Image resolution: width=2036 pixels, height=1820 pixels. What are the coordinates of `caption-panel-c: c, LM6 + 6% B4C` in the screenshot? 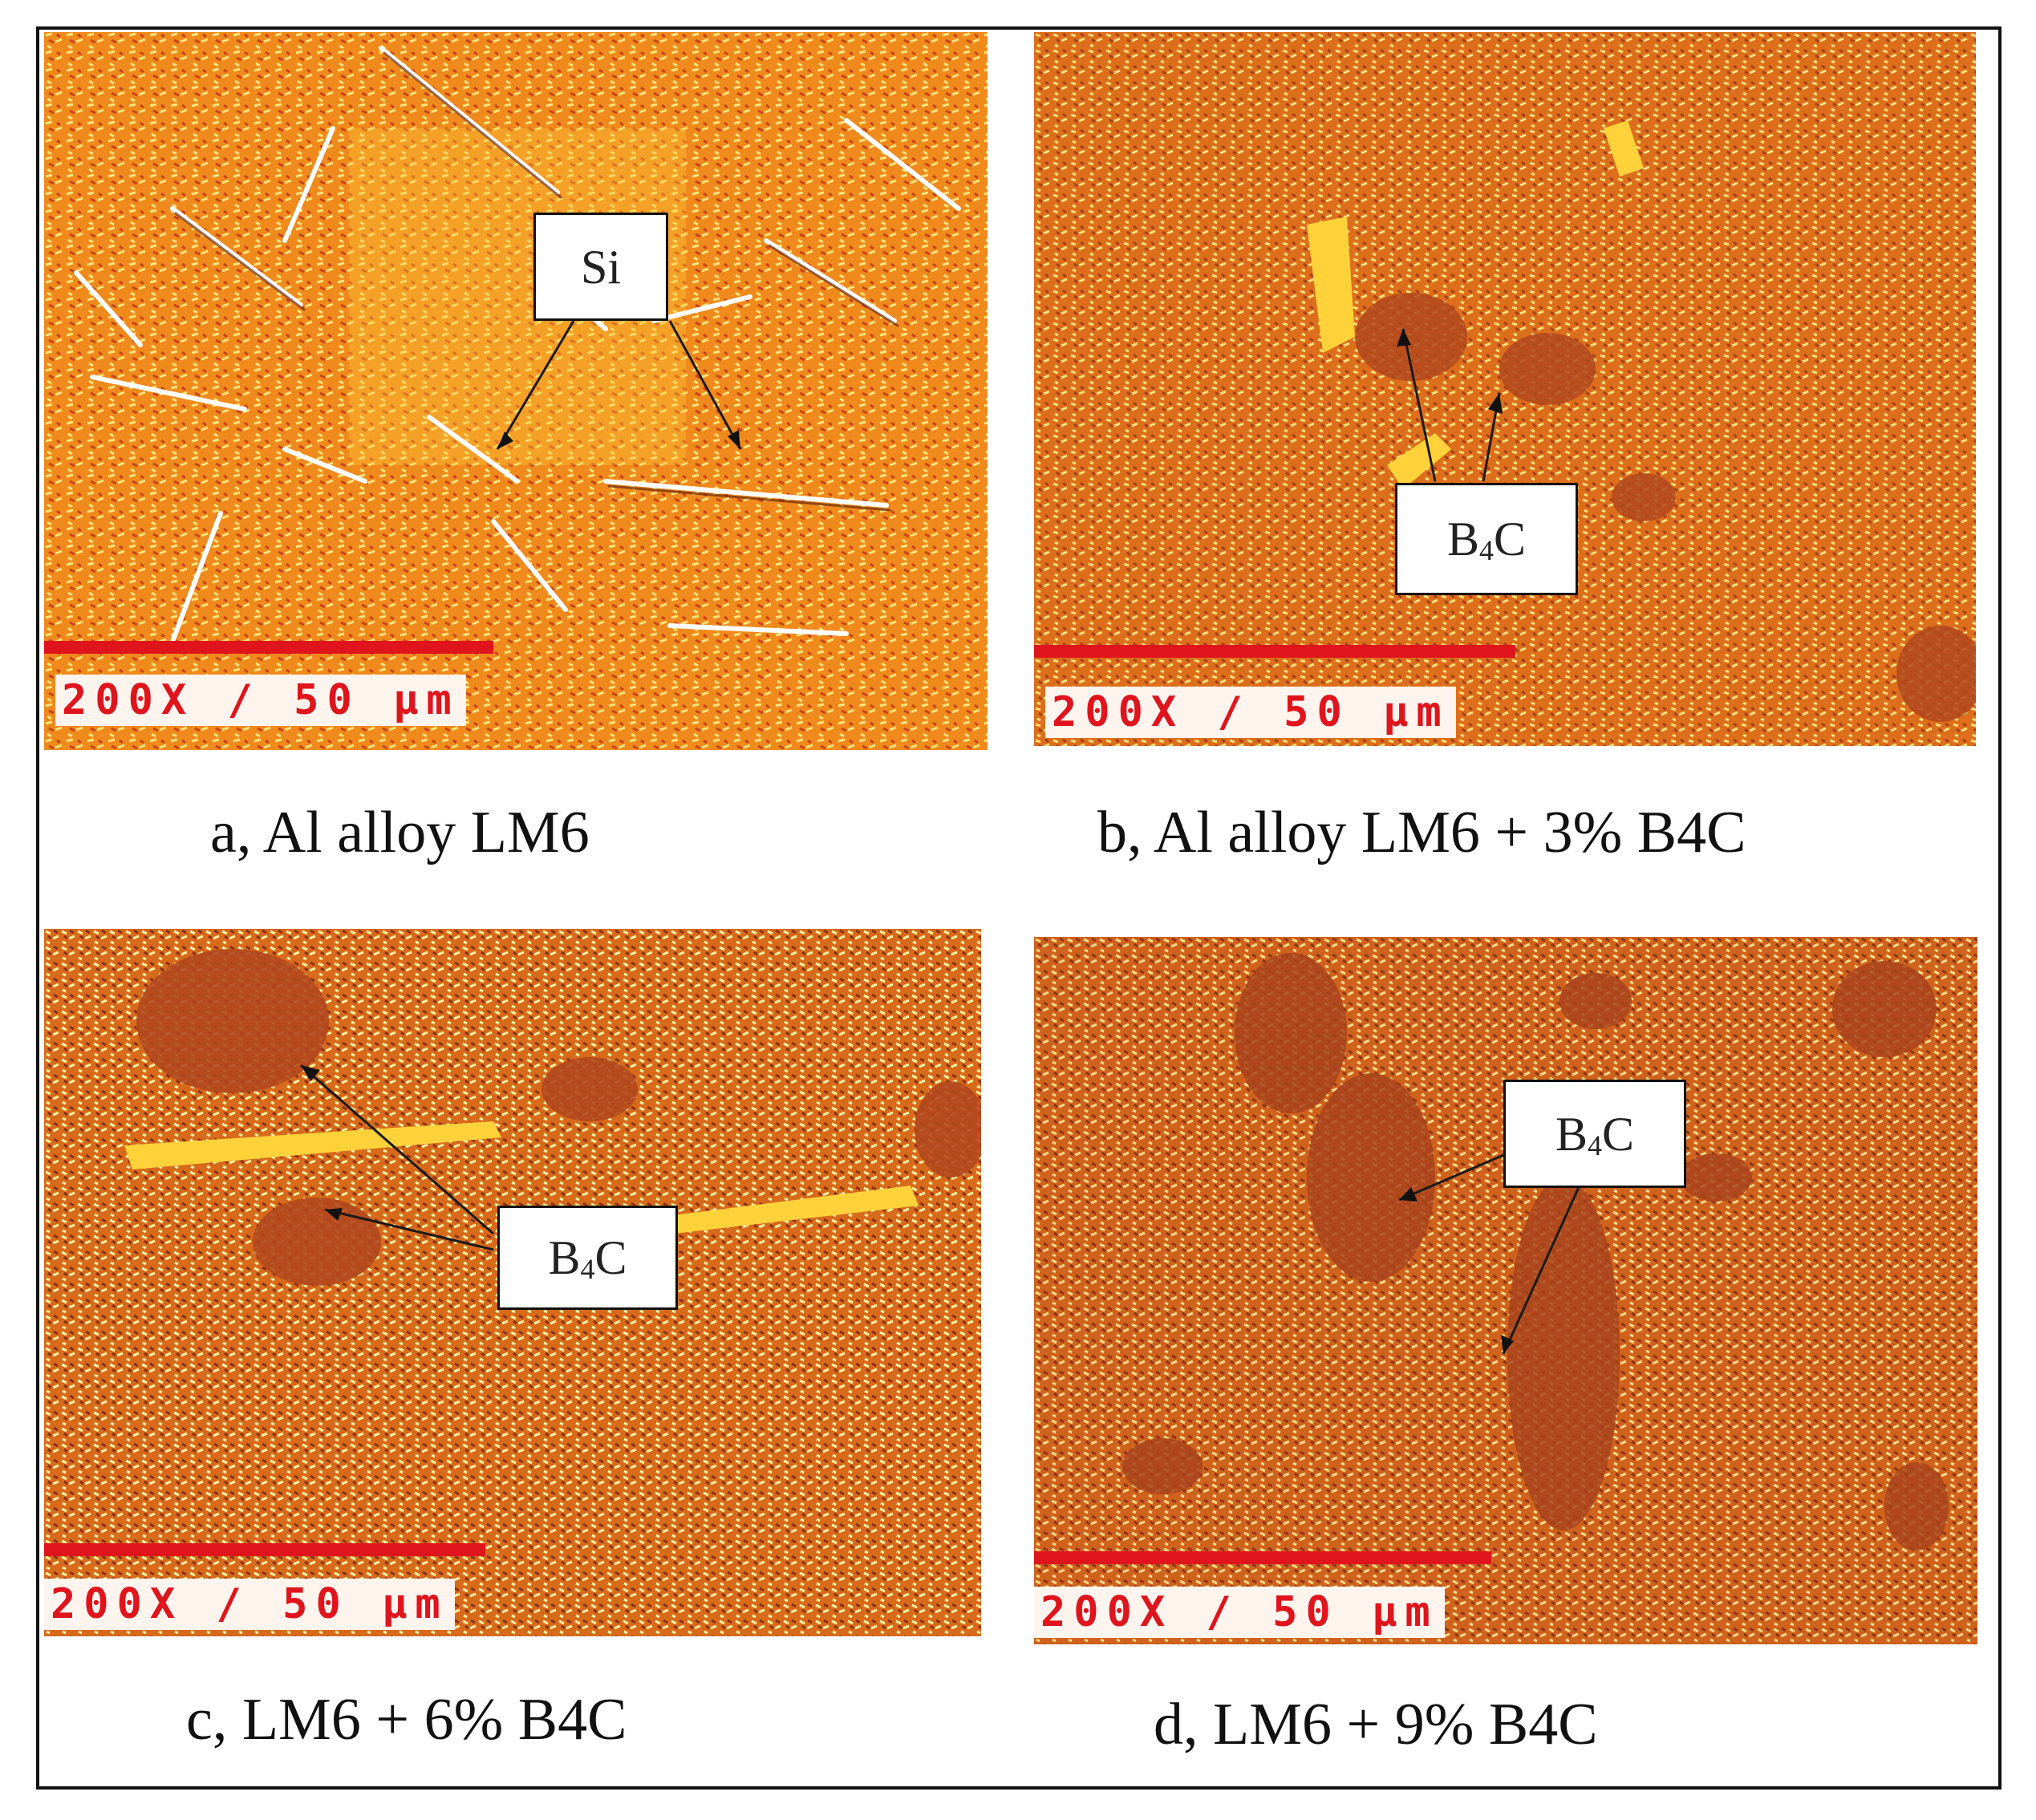 It's located at (406, 1720).